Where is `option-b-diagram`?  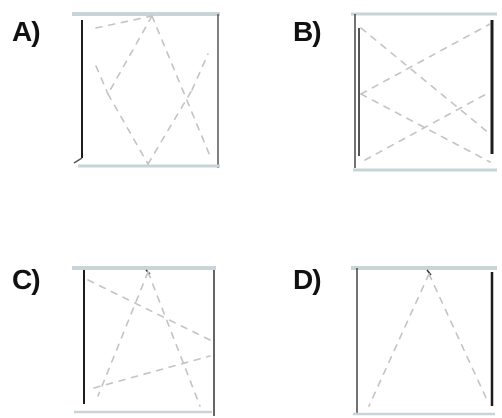 option-b-diagram is located at coordinates (424, 92).